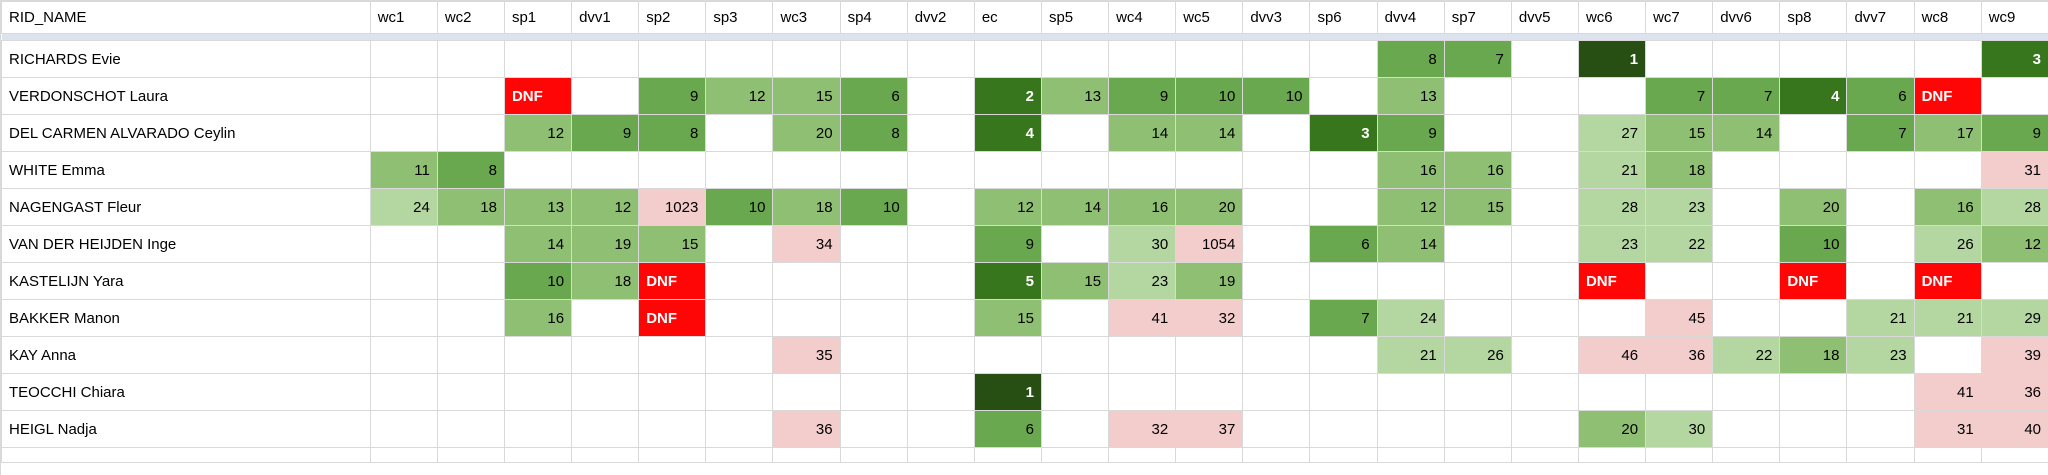  I want to click on result-cell-sp8, so click(1813, 318).